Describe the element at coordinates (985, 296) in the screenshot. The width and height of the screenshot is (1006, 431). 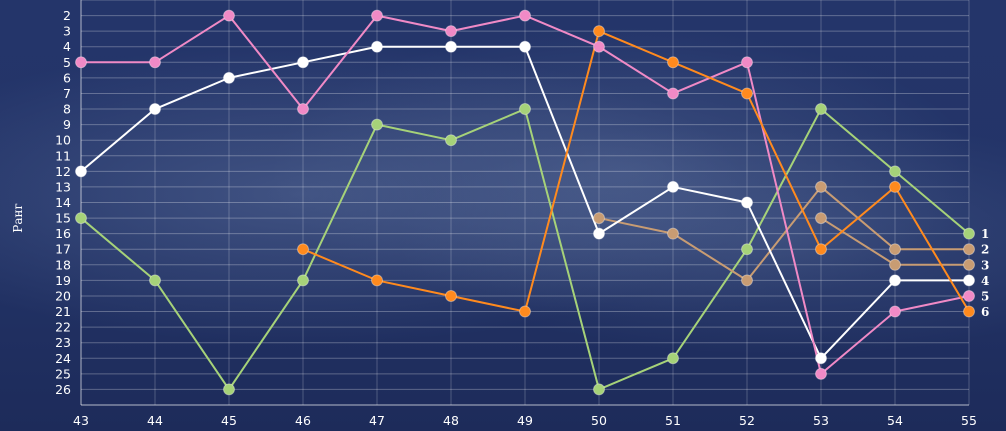
I see `series-end-label-5: 5` at that location.